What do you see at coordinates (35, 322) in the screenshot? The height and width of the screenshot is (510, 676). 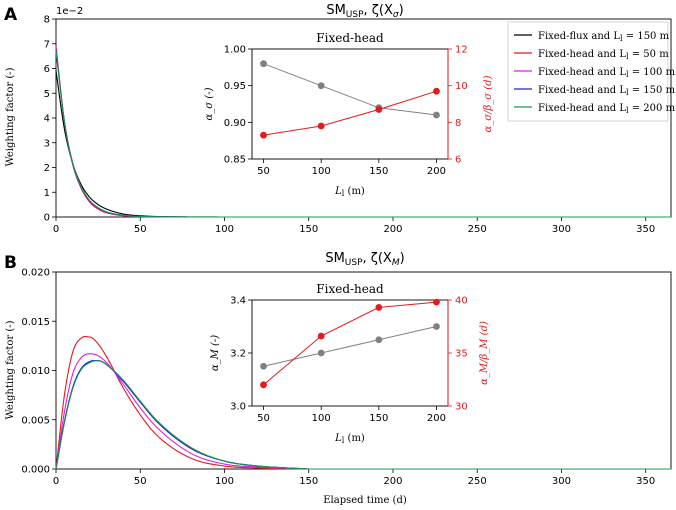 I see `y-tick-label: 0.015` at bounding box center [35, 322].